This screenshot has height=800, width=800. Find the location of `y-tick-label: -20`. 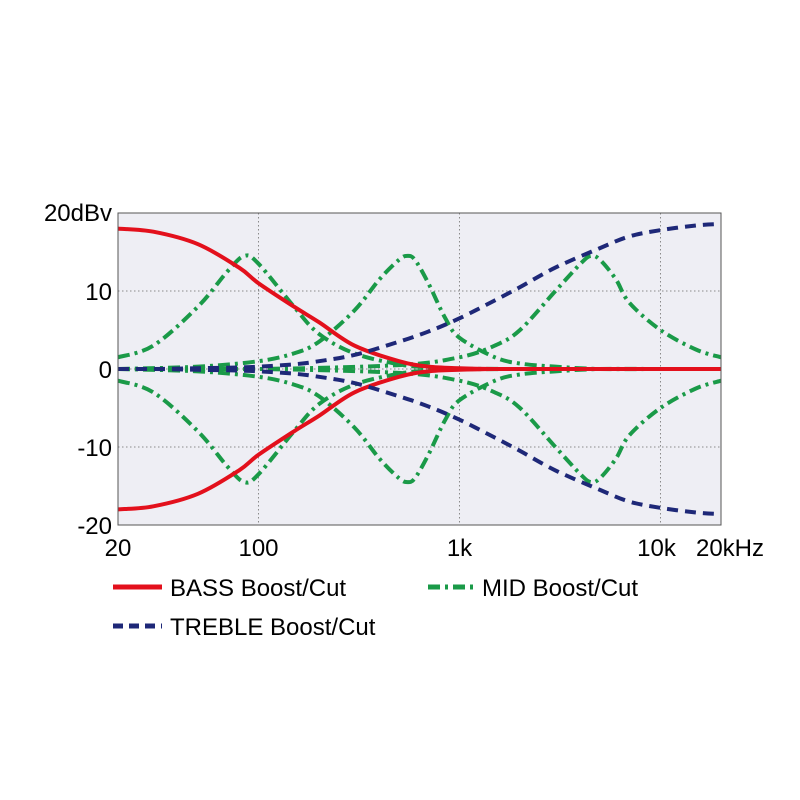

y-tick-label: -20 is located at coordinates (94, 526).